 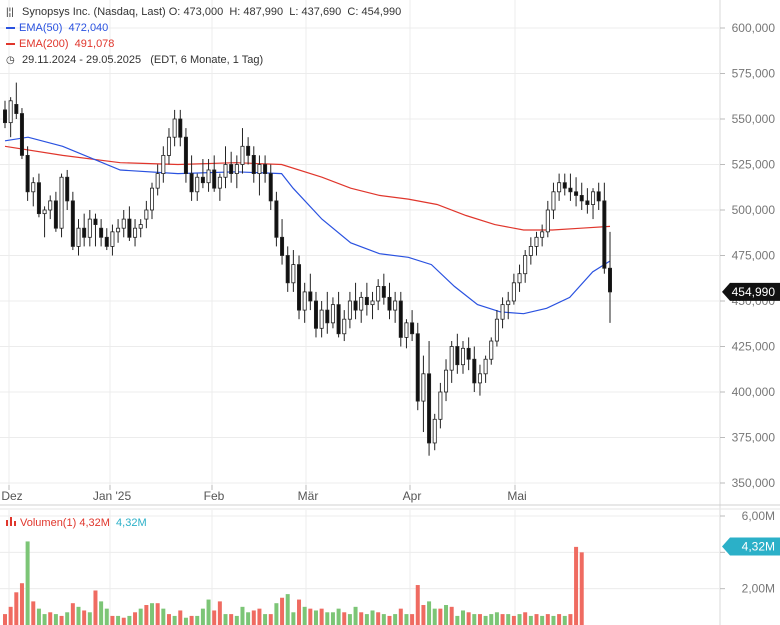 What do you see at coordinates (754, 74) in the screenshot?
I see `price-tick-label: 575,000` at bounding box center [754, 74].